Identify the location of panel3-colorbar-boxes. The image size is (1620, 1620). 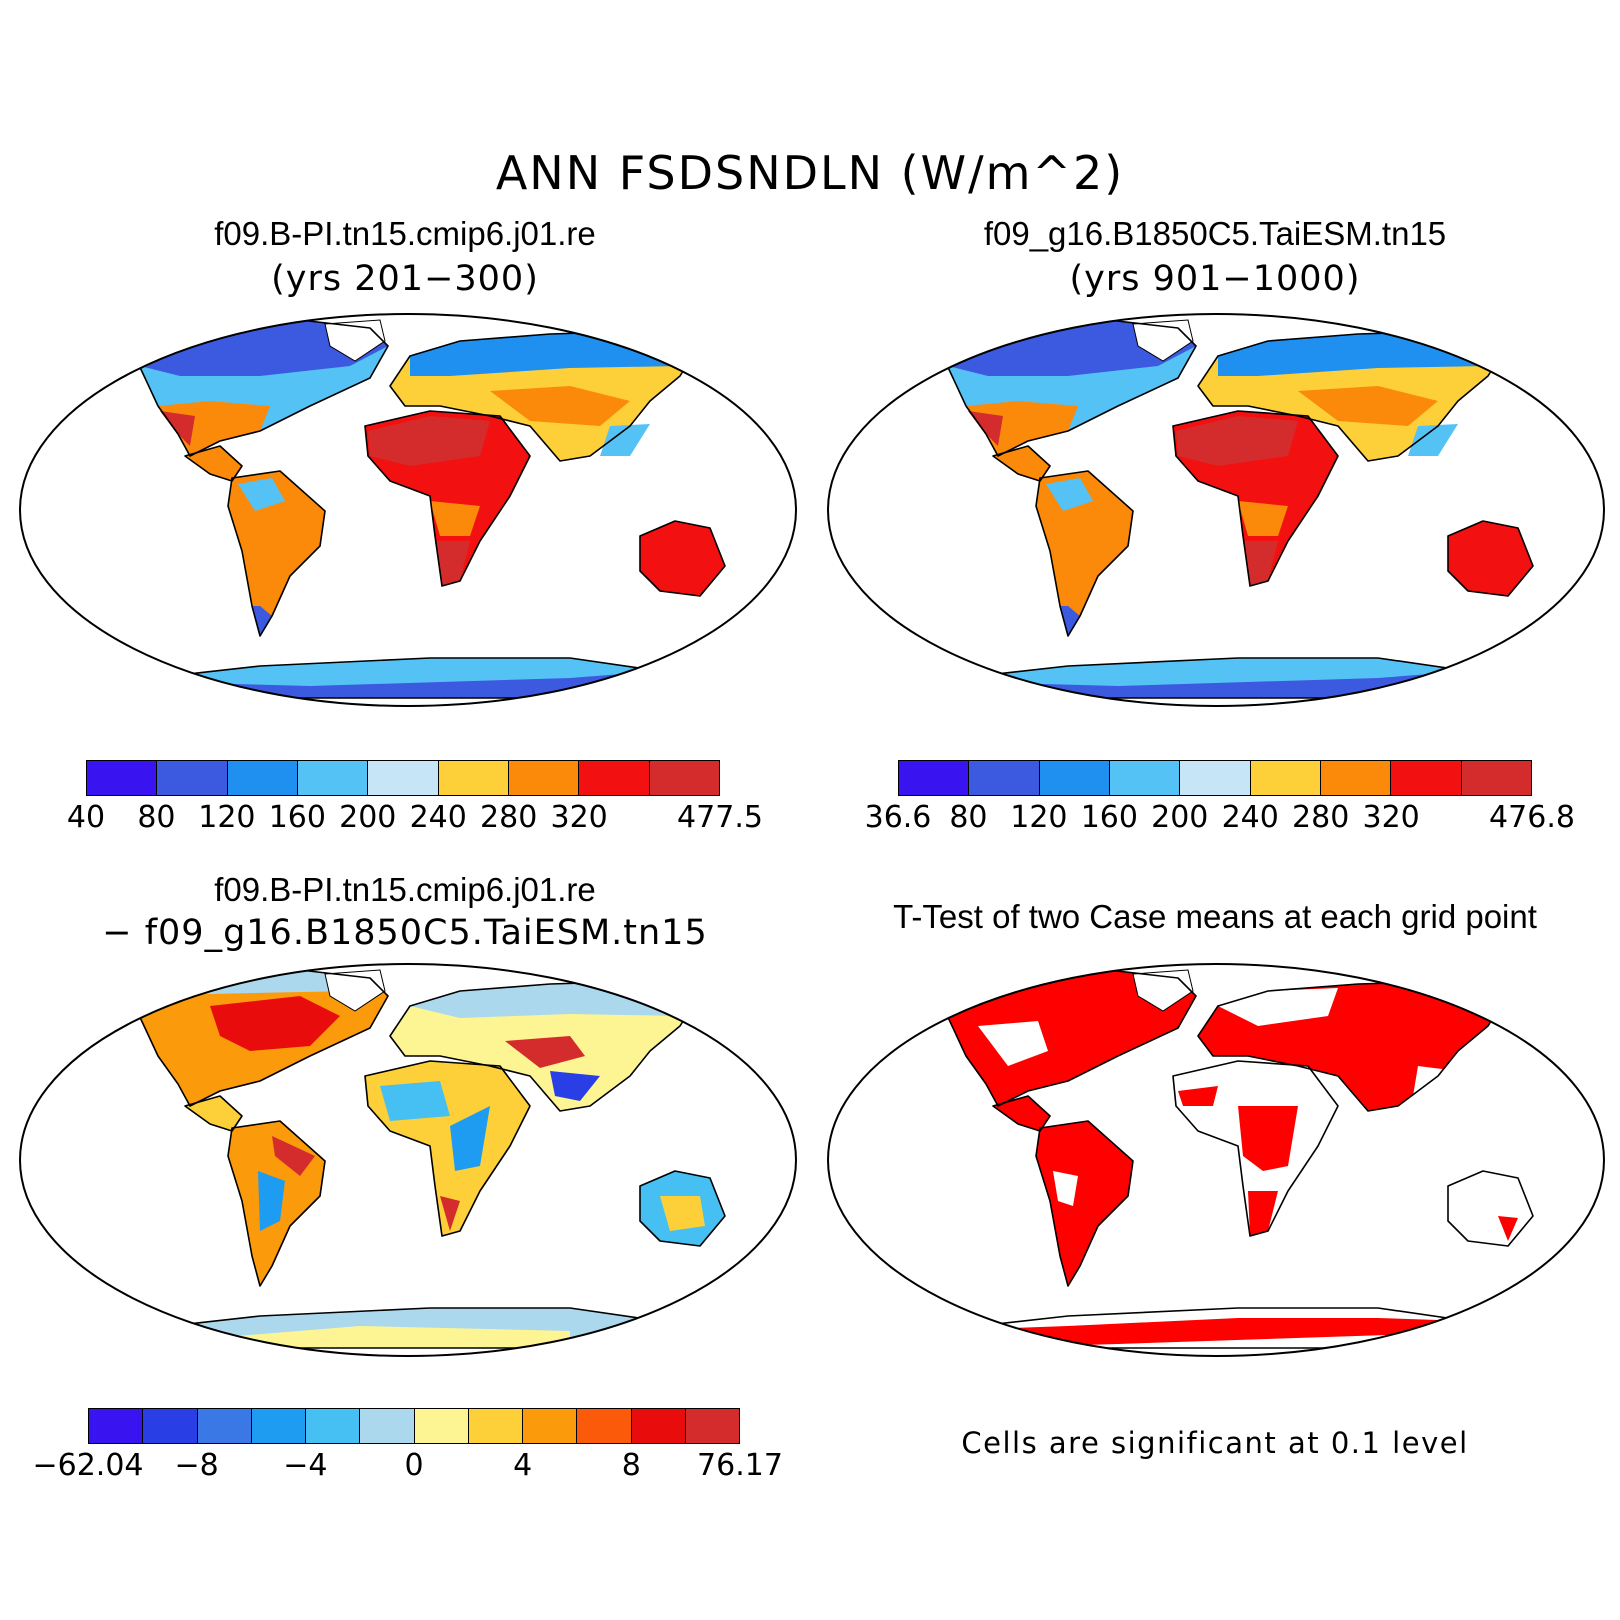
(414, 1426).